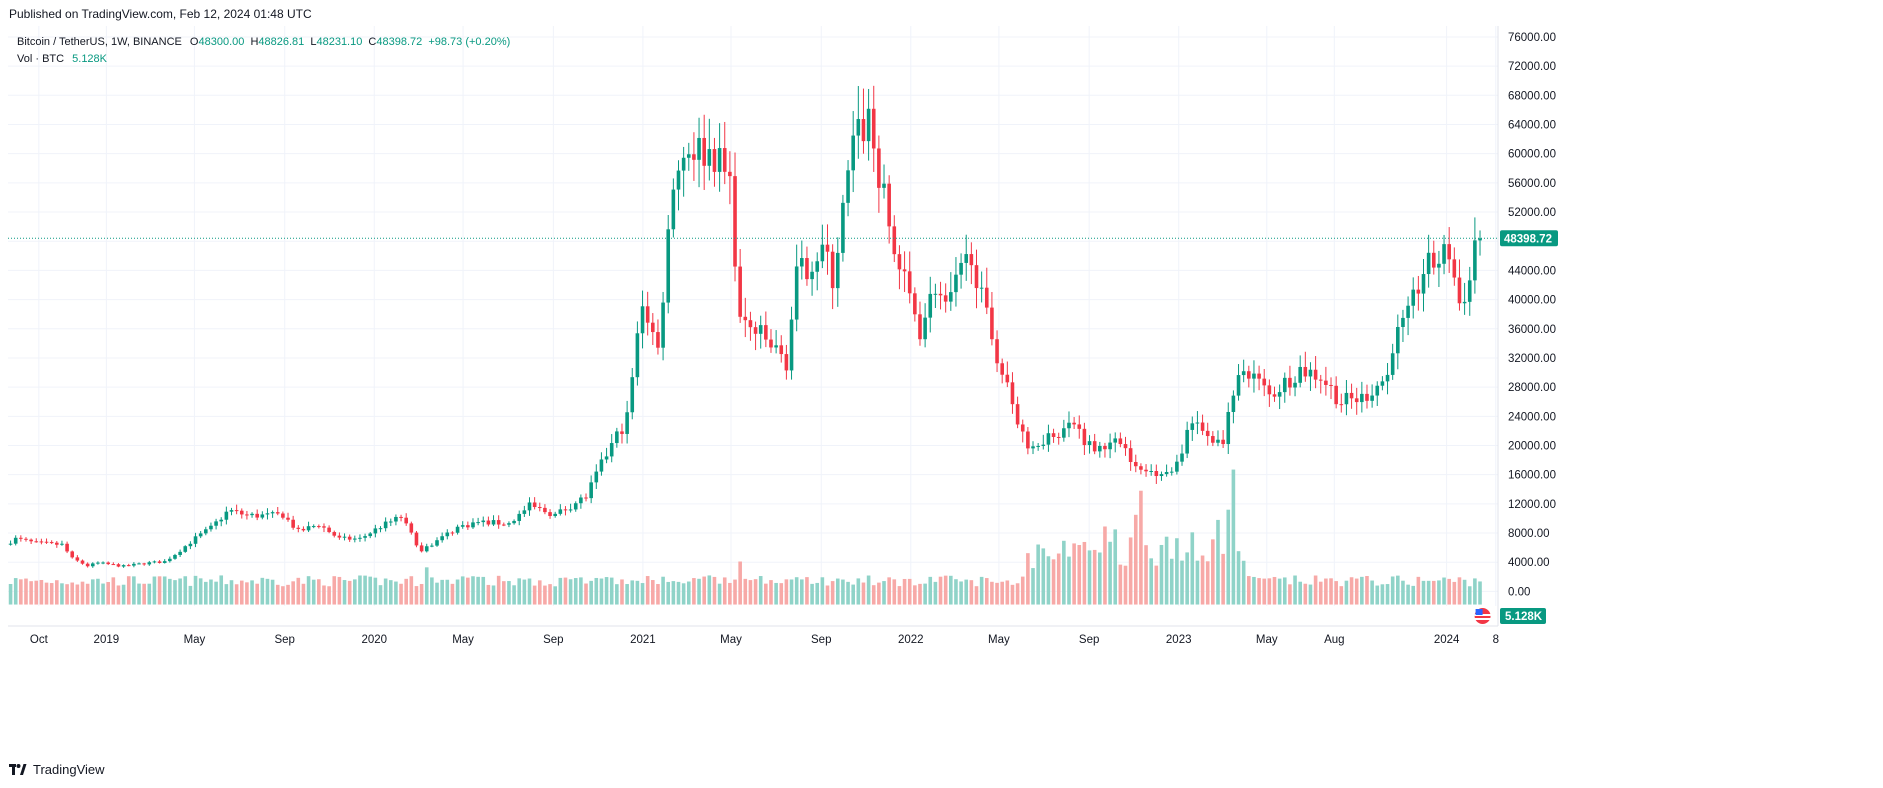  I want to click on us-flag-stripe, so click(1482, 619).